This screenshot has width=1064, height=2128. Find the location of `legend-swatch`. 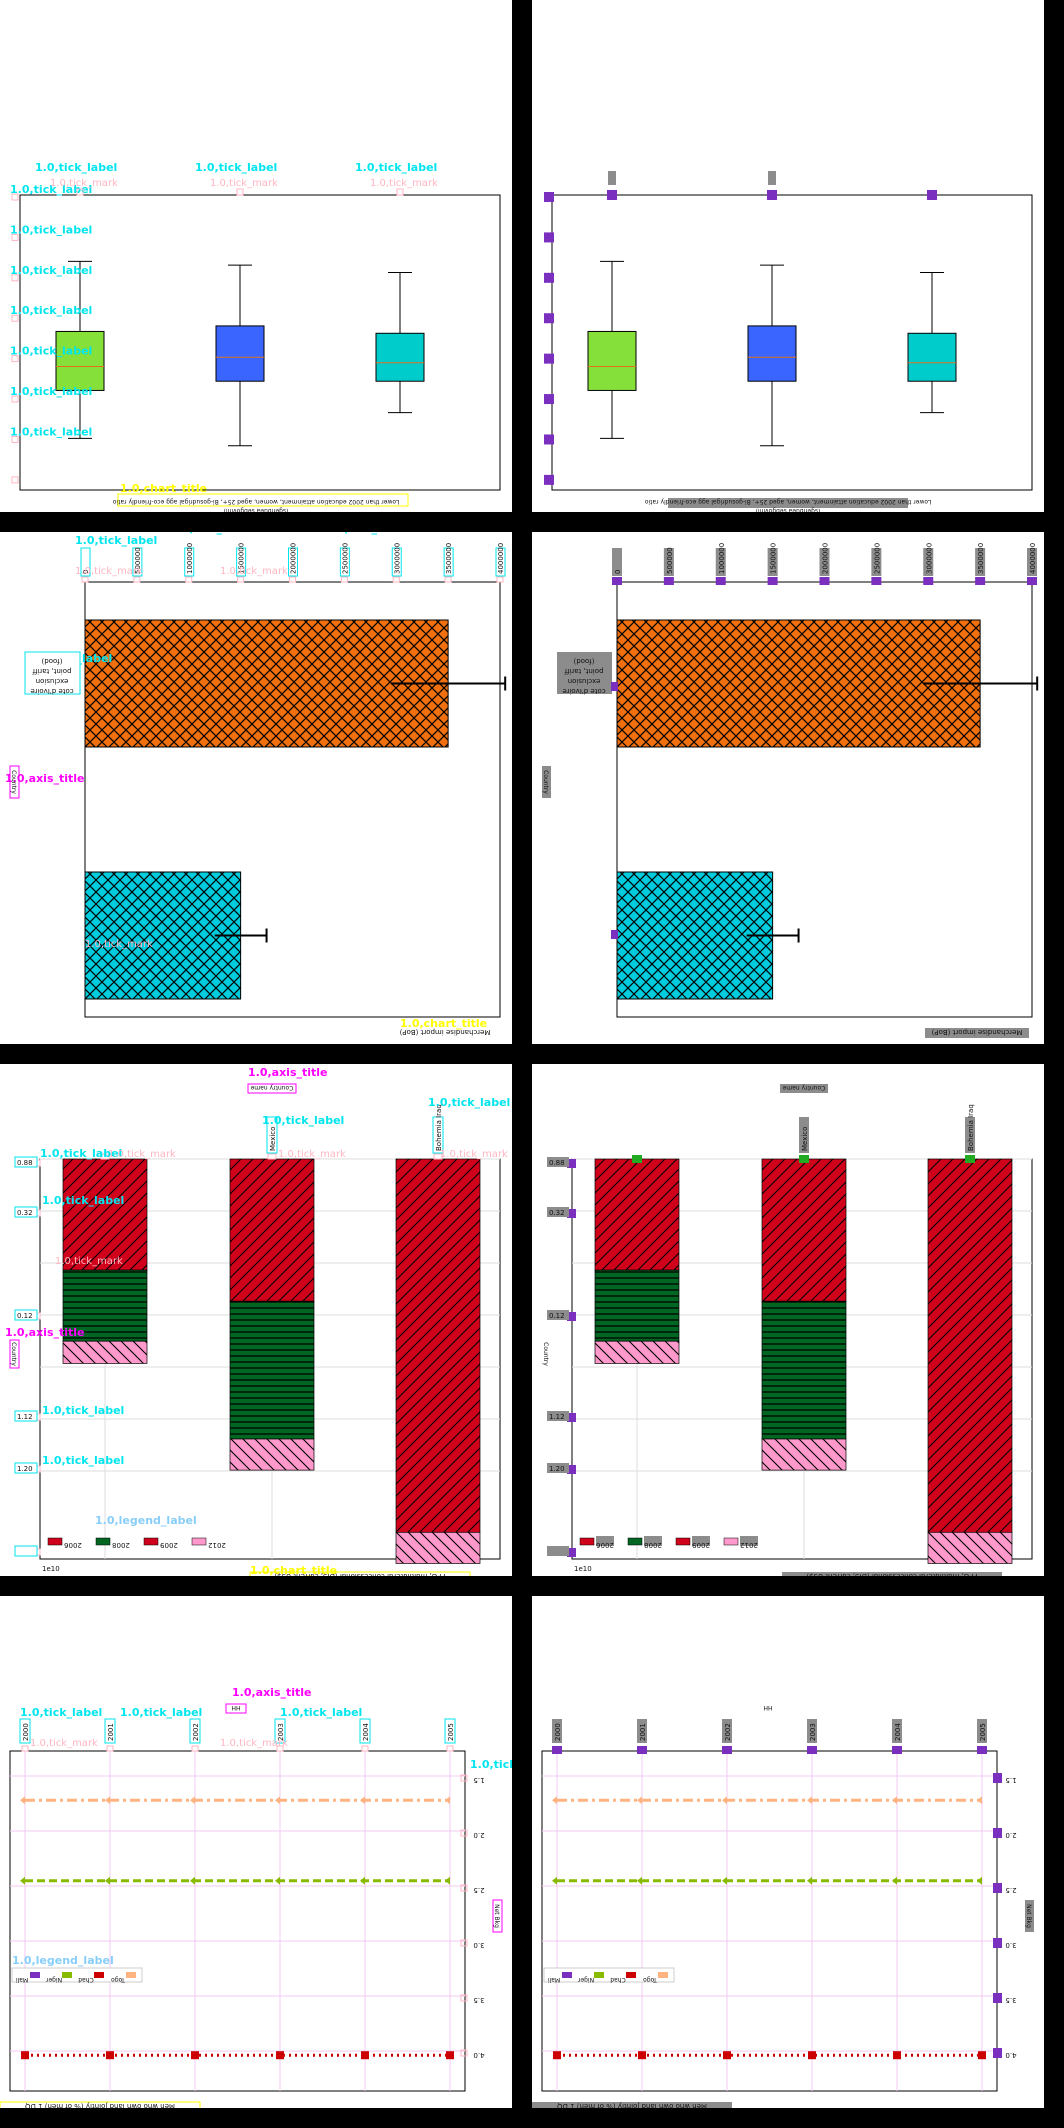

legend-swatch is located at coordinates (99, 1975).